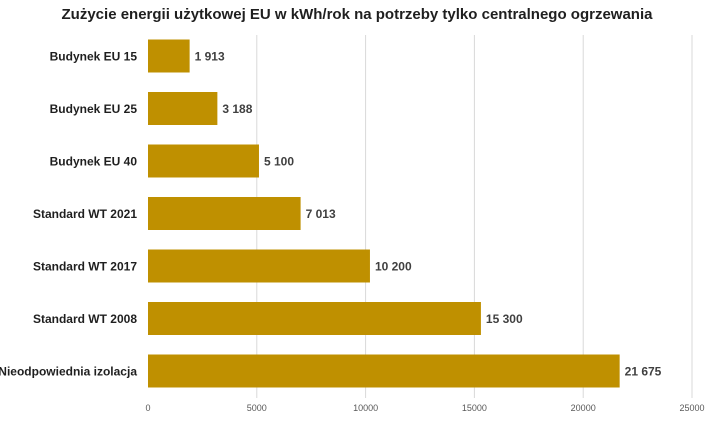  I want to click on x-axis-ticks: 0 5000 10000 15000 20000 25000, so click(424, 408).